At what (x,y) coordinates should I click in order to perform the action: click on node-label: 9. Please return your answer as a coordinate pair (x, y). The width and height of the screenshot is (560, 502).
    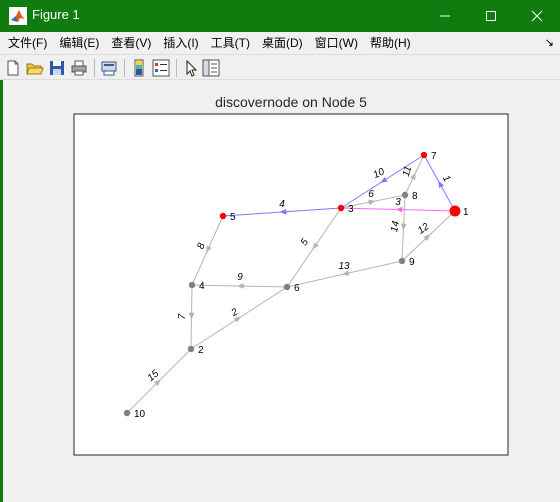
    Looking at the image, I should click on (412, 262).